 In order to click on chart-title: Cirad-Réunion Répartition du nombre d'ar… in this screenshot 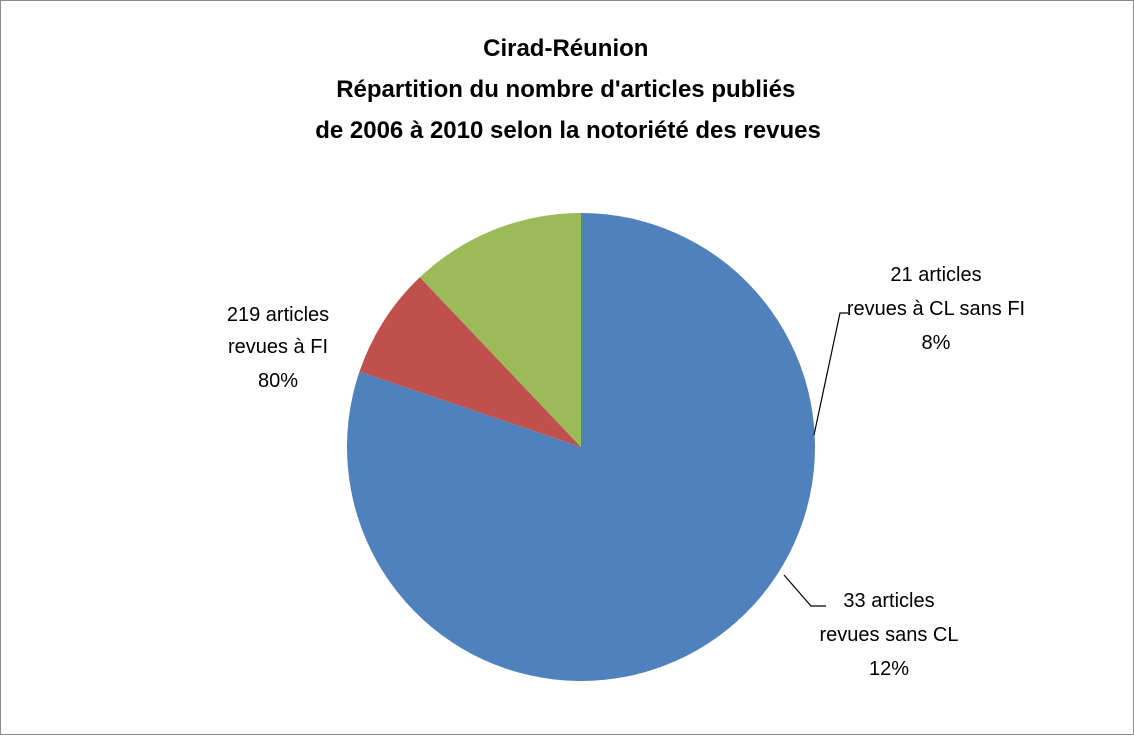, I will do `click(568, 89)`.